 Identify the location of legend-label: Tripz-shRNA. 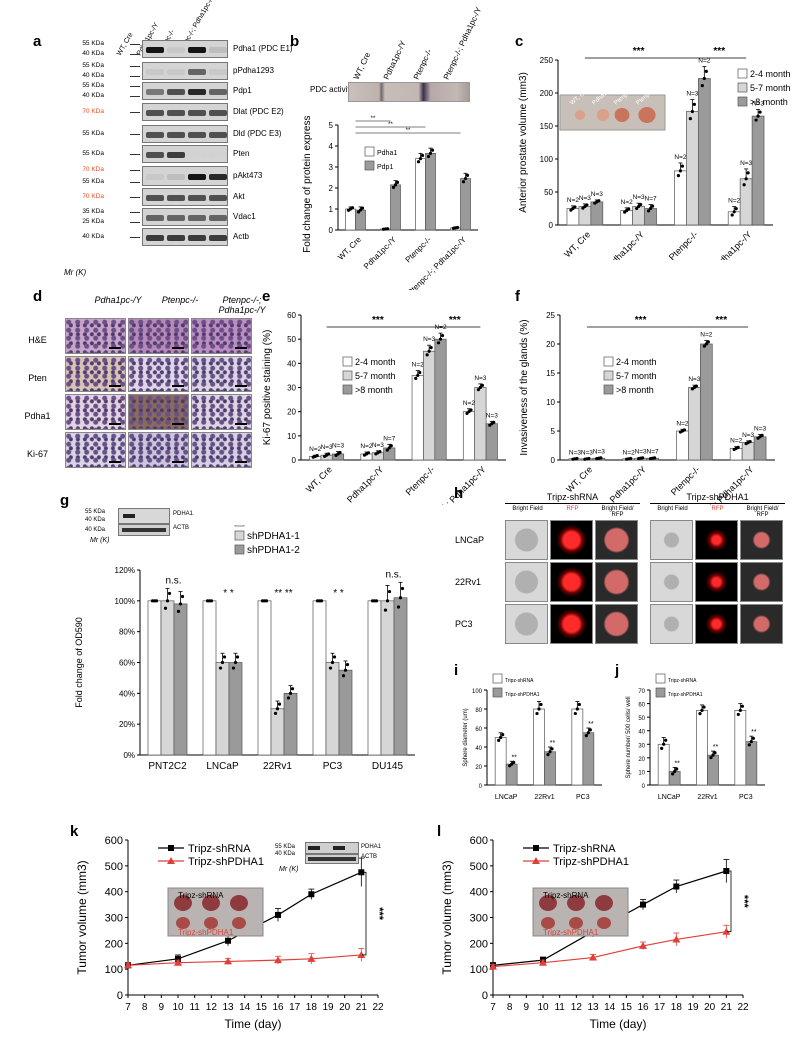
(219, 849).